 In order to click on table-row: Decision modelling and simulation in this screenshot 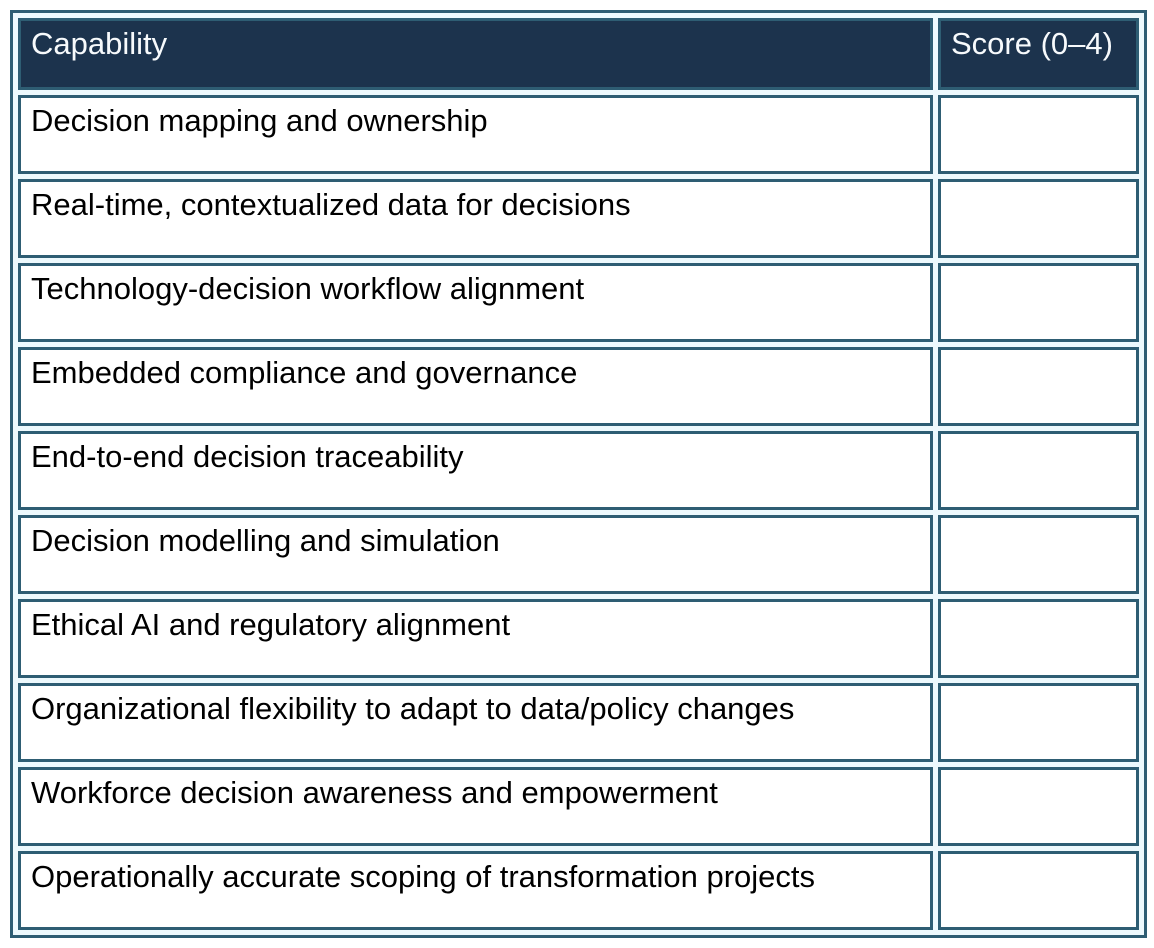, I will do `click(578, 554)`.